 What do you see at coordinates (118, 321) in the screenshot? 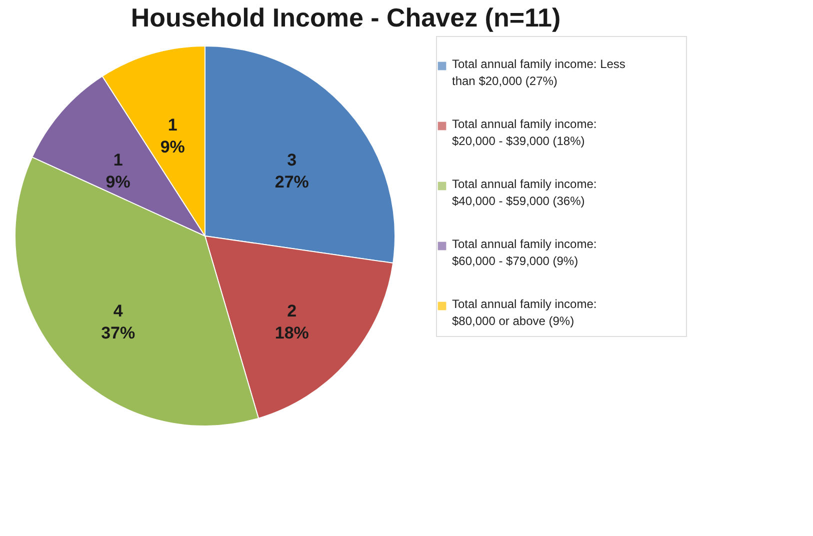
I see `data-label: 4 37%` at bounding box center [118, 321].